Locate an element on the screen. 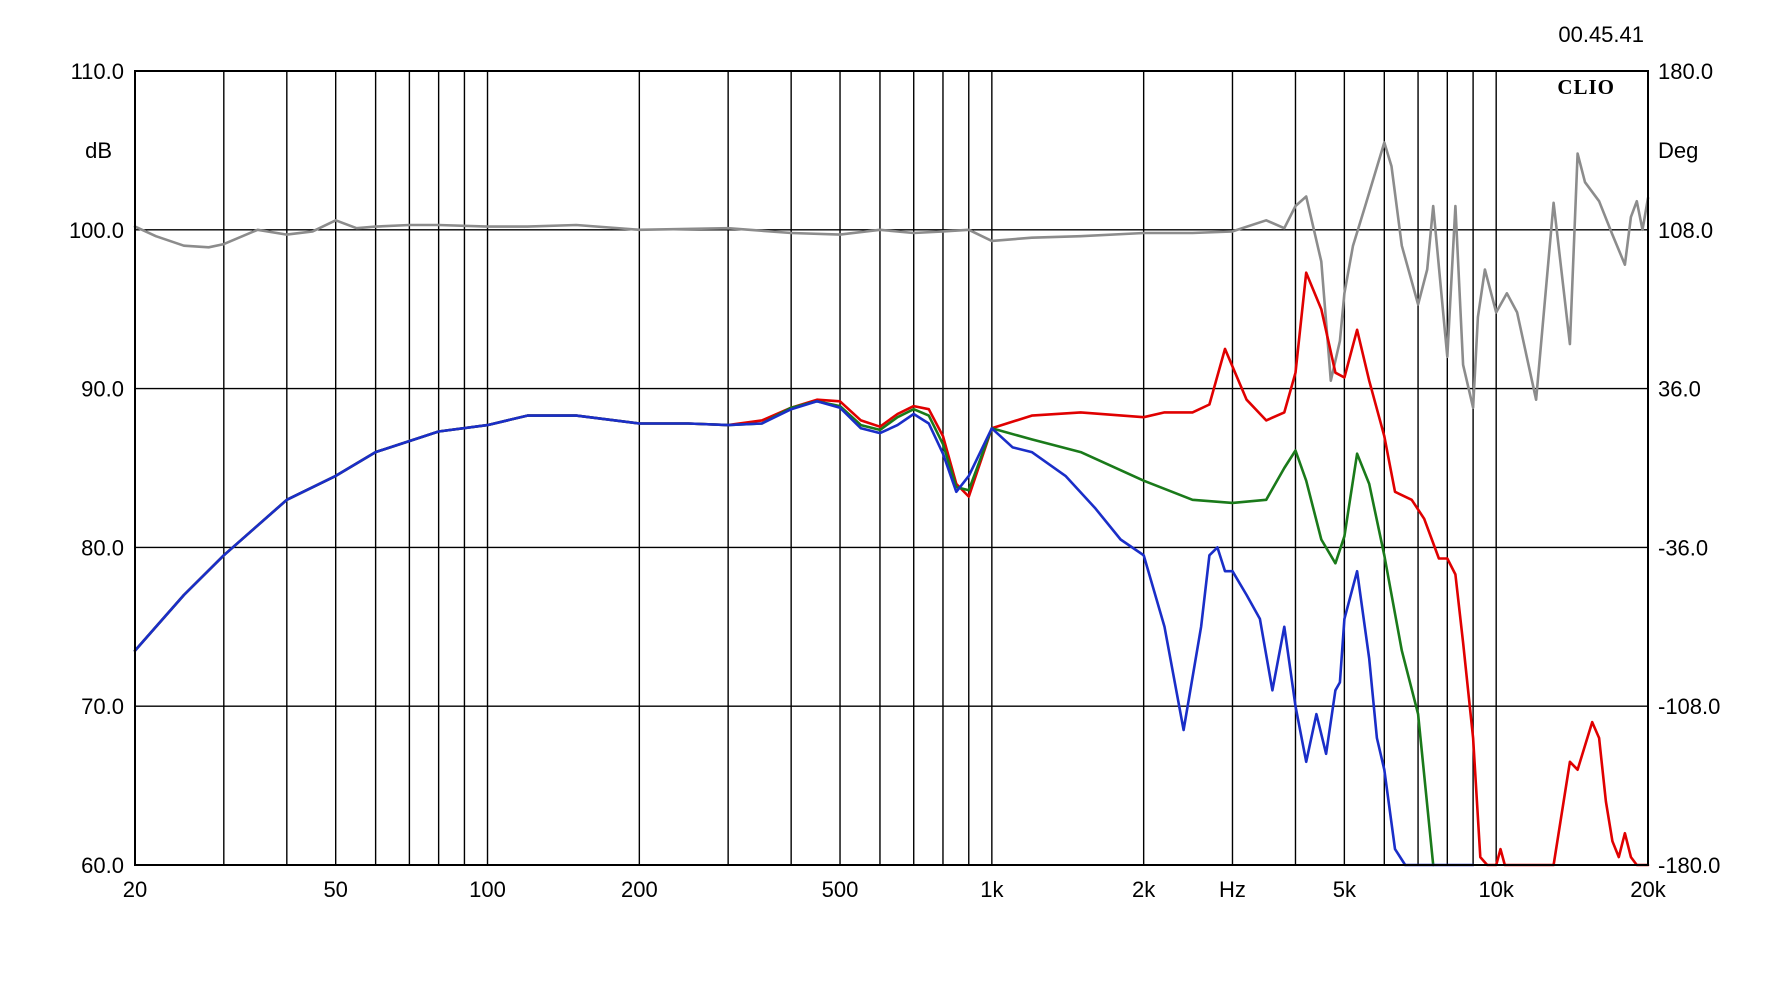 The width and height of the screenshot is (1772, 1001). right-unit-label: Deg is located at coordinates (1678, 150).